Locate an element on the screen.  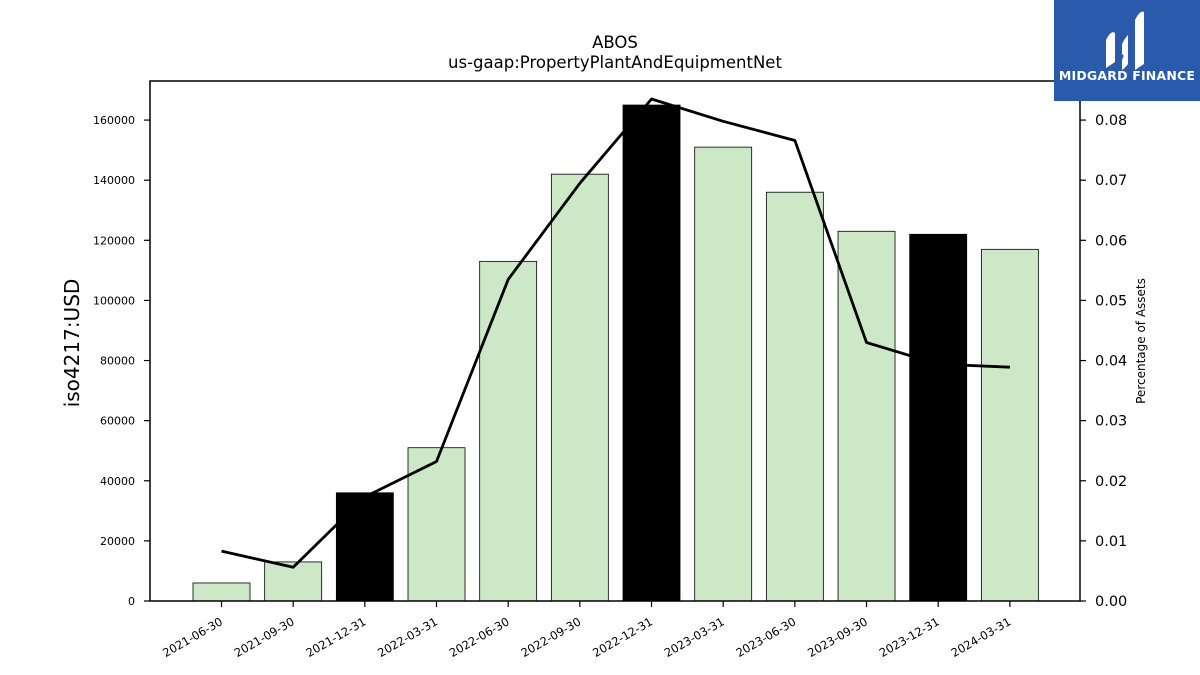
y2-tick-label: 0.04 is located at coordinates (1111, 362).